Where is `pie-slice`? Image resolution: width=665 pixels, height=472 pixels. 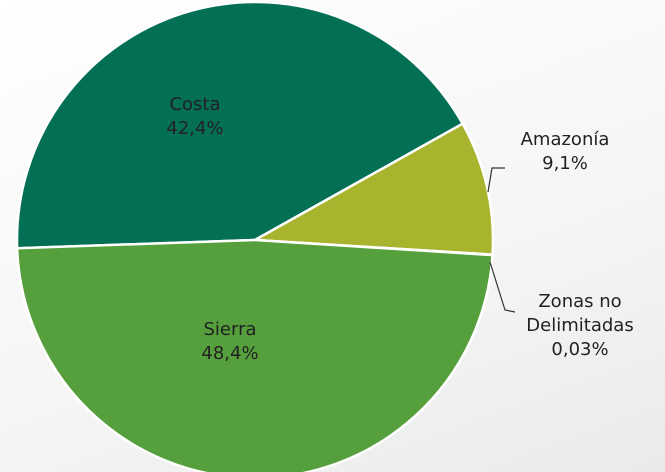 pie-slice is located at coordinates (372, 188).